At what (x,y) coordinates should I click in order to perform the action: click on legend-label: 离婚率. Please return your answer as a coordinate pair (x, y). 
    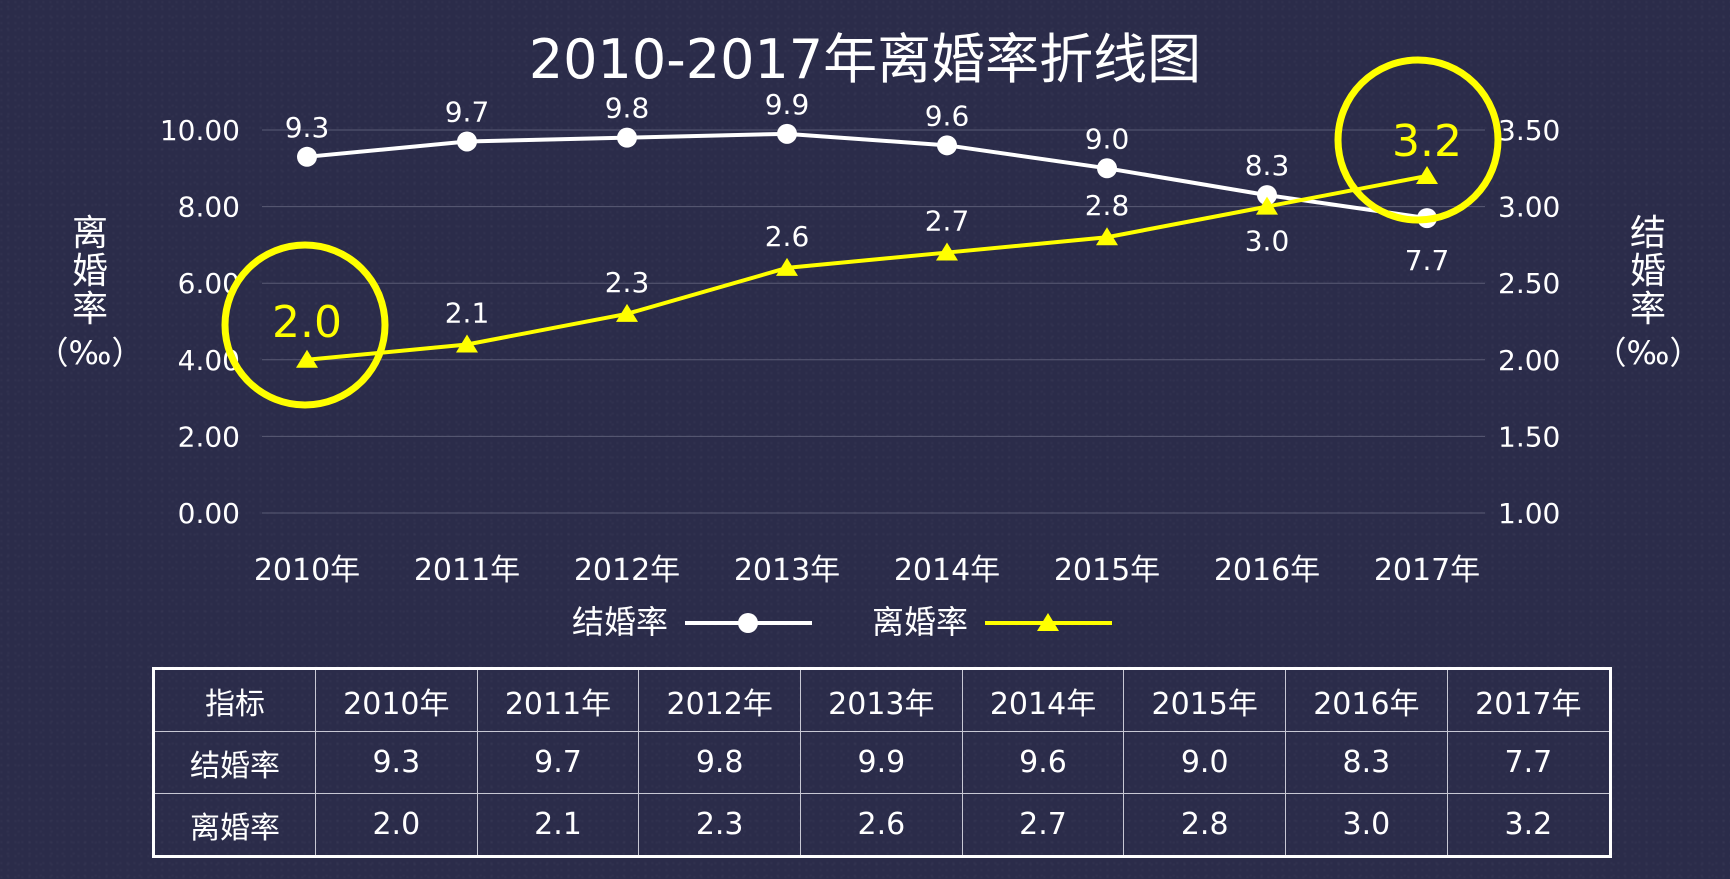
    Looking at the image, I should click on (920, 622).